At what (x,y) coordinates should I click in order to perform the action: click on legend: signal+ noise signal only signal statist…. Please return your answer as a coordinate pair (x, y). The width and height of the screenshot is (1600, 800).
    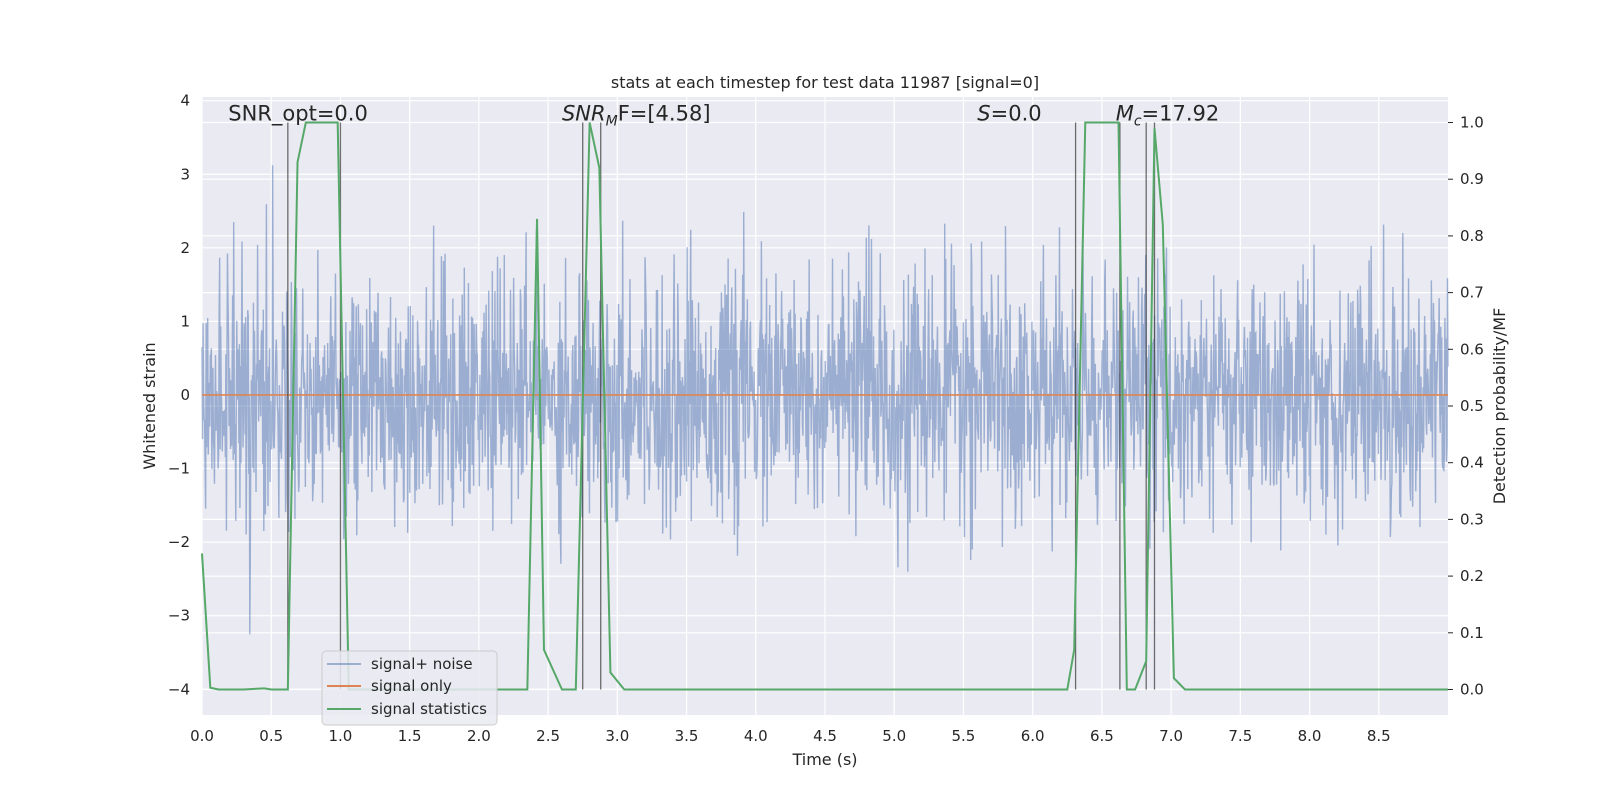
    Looking at the image, I should click on (409, 688).